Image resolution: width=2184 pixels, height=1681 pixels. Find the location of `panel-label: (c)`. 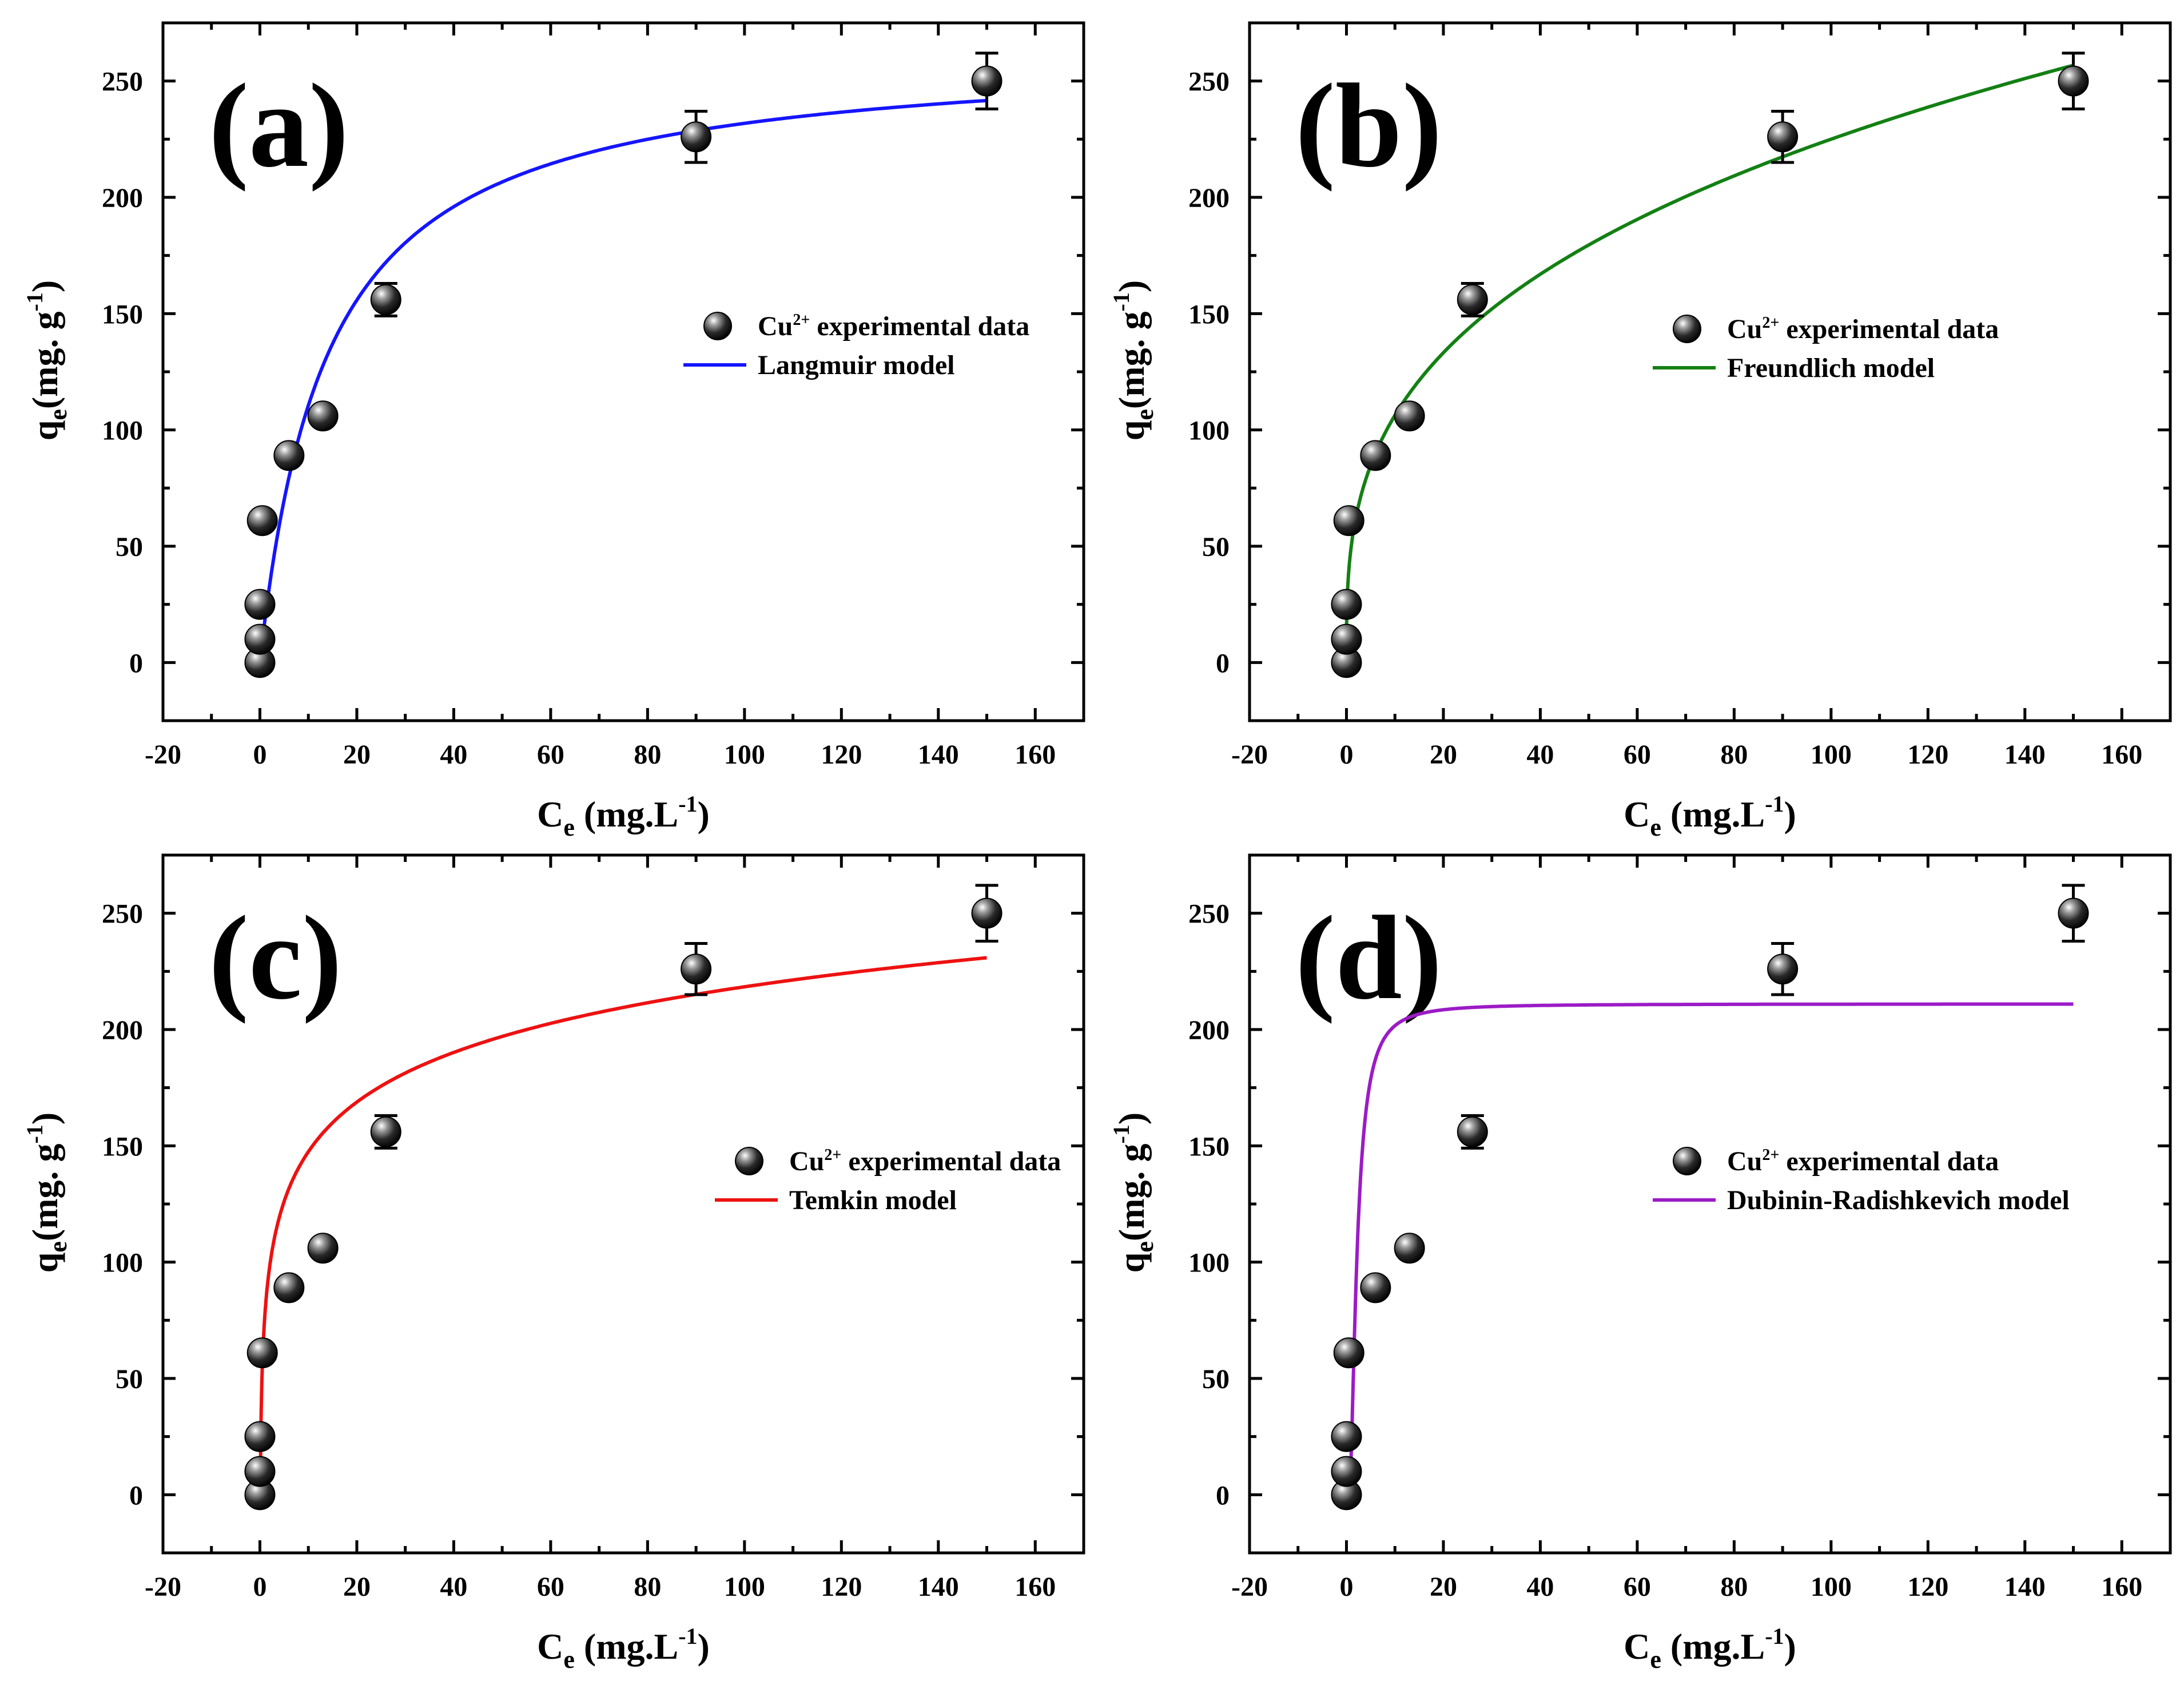

panel-label: (c) is located at coordinates (275, 958).